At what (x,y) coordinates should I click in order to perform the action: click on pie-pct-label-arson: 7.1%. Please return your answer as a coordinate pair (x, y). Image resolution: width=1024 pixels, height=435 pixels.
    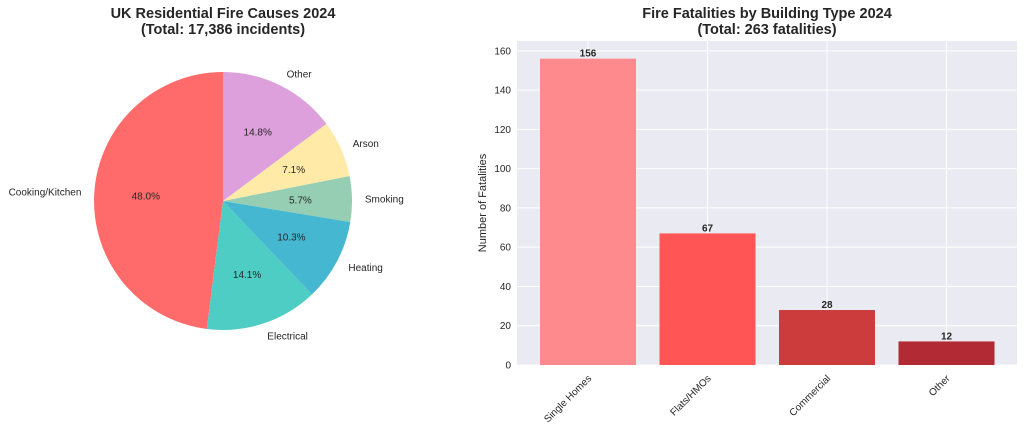
    Looking at the image, I should click on (293, 170).